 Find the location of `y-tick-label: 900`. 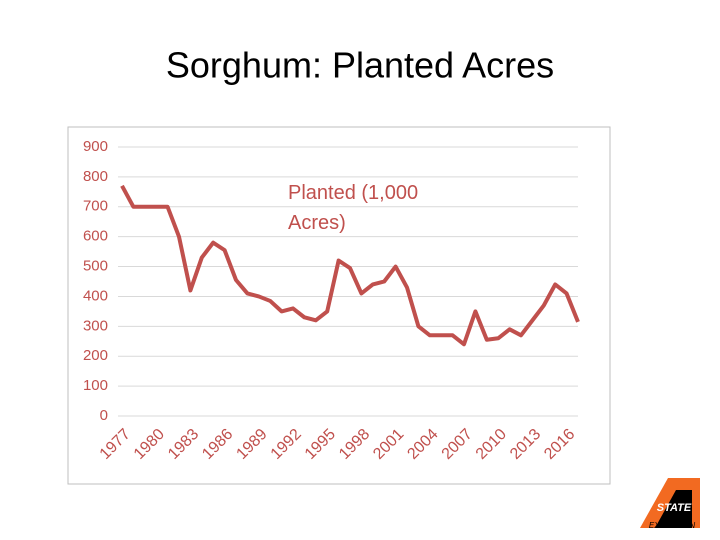

y-tick-label: 900 is located at coordinates (95, 146).